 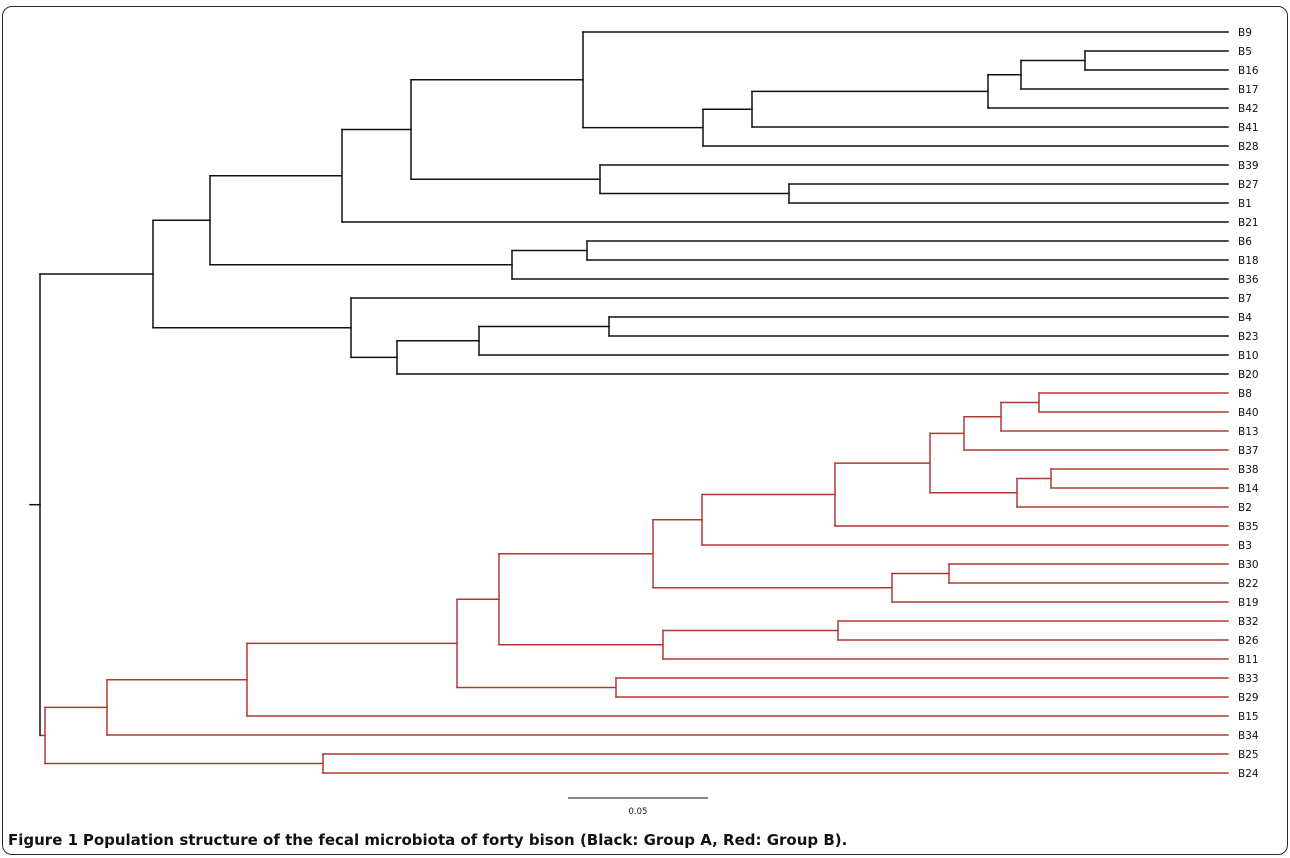 What do you see at coordinates (1248, 565) in the screenshot?
I see `leaf-label-b30: B30` at bounding box center [1248, 565].